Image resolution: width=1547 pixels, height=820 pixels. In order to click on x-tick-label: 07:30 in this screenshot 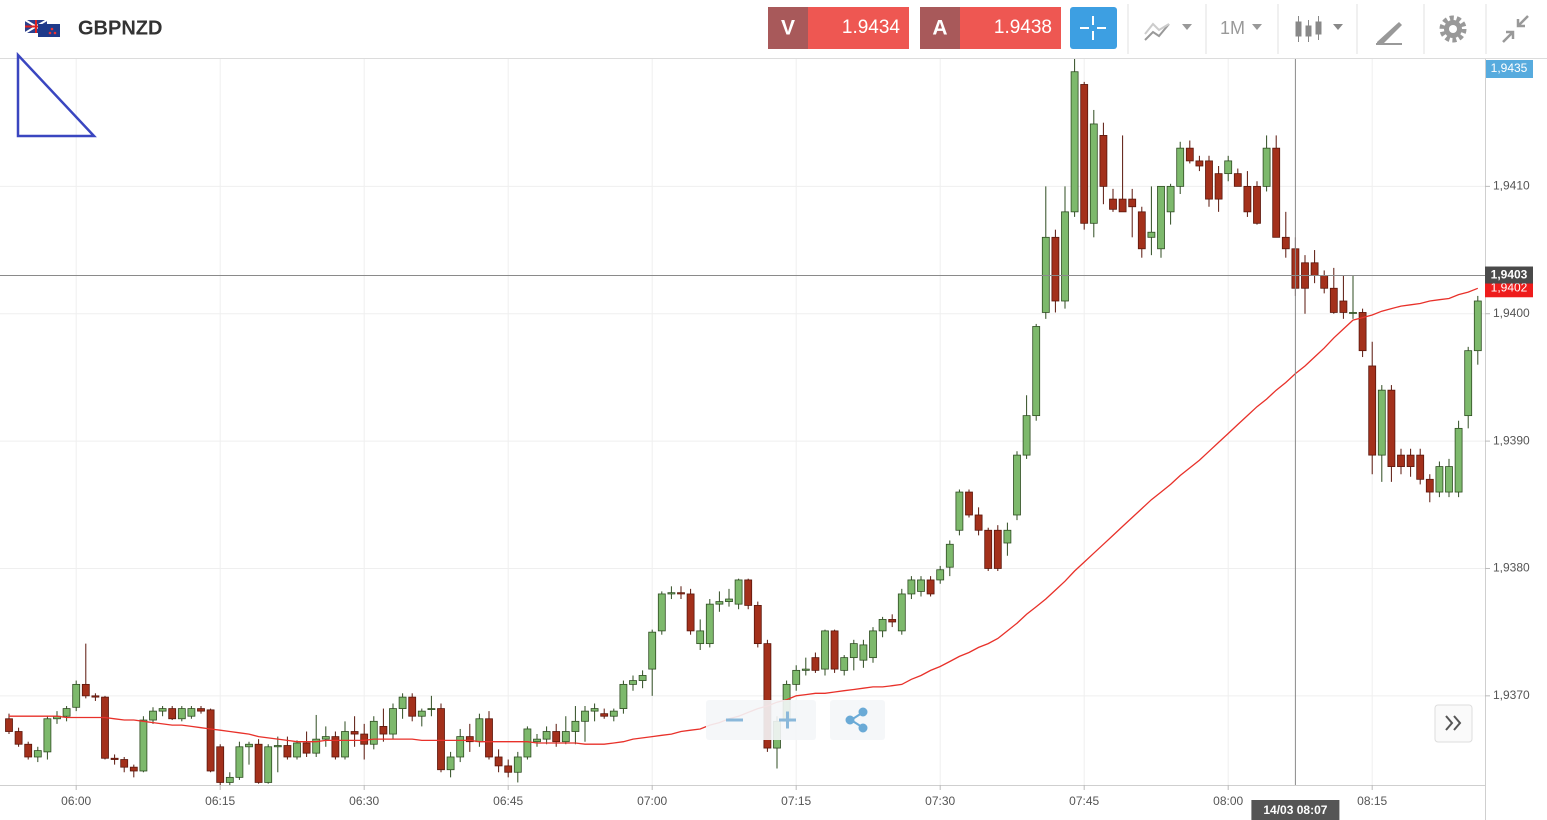, I will do `click(940, 801)`.